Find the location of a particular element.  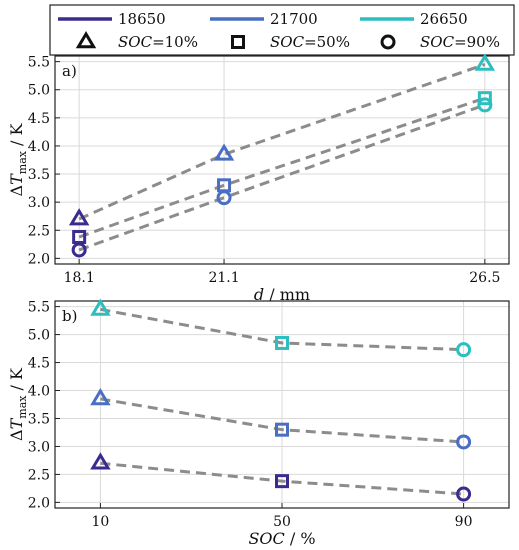

panel-a-y-tick-label: 2.0 is located at coordinates (39, 259).